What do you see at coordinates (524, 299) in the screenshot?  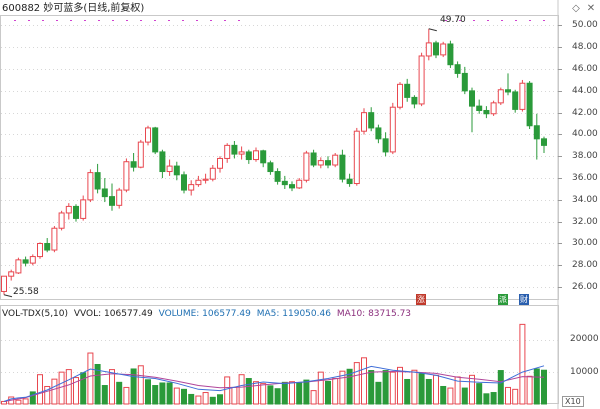 I see `financial-report-tag: 财` at bounding box center [524, 299].